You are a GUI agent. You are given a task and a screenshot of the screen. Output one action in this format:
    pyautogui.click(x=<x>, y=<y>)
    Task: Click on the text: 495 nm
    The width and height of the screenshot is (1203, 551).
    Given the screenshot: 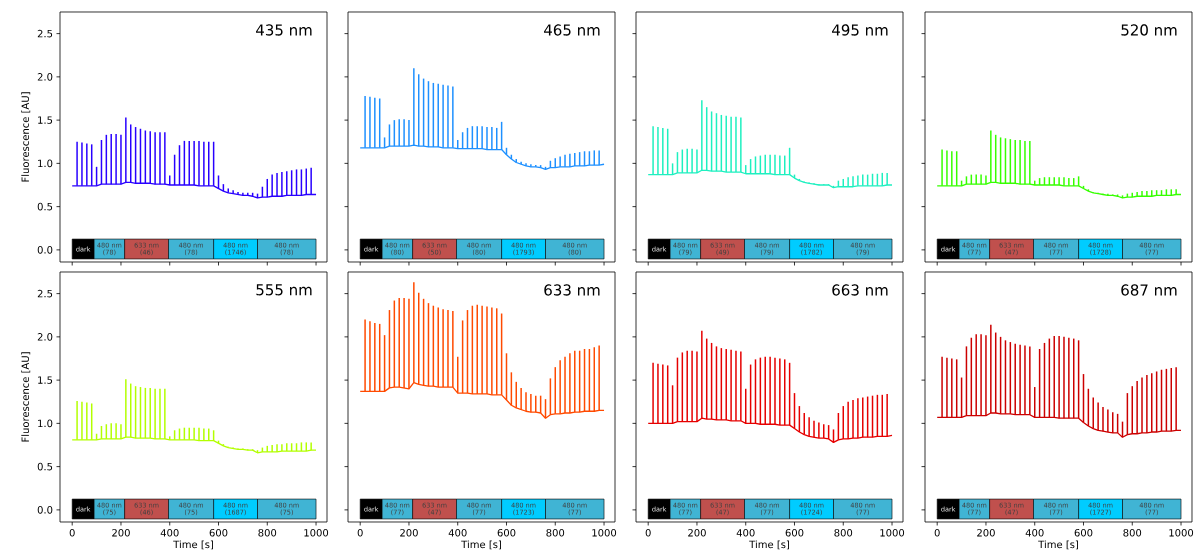 What is the action you would take?
    pyautogui.click(x=860, y=30)
    